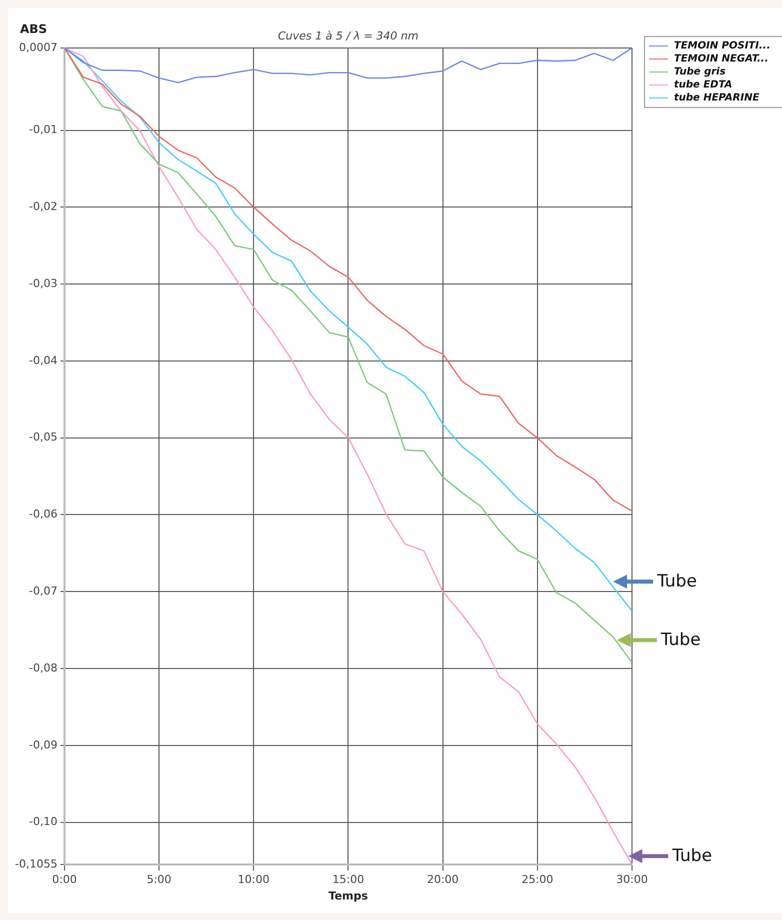  What do you see at coordinates (700, 72) in the screenshot?
I see `legend-label: Tube gris` at bounding box center [700, 72].